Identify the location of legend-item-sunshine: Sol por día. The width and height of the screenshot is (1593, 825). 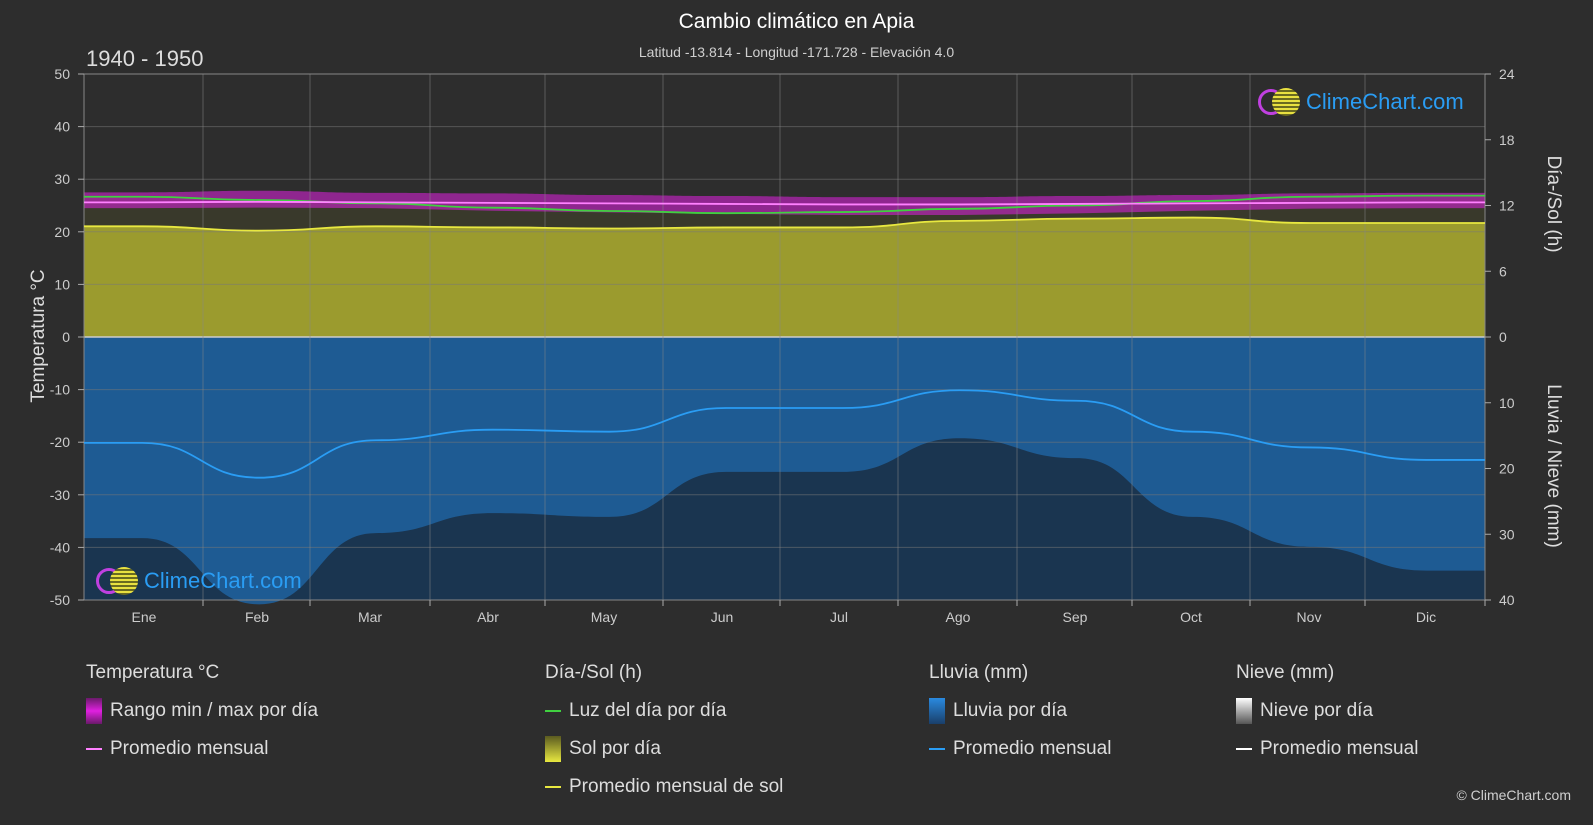
(664, 749).